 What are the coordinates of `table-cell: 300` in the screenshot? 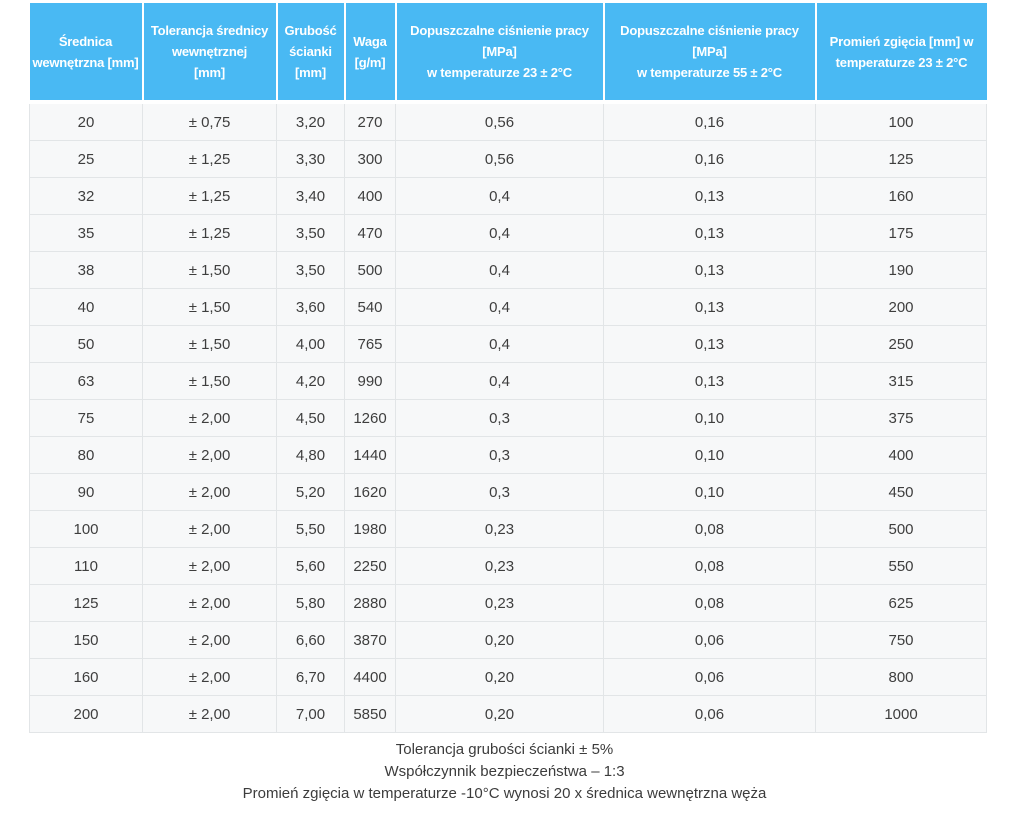 It's located at (370, 159).